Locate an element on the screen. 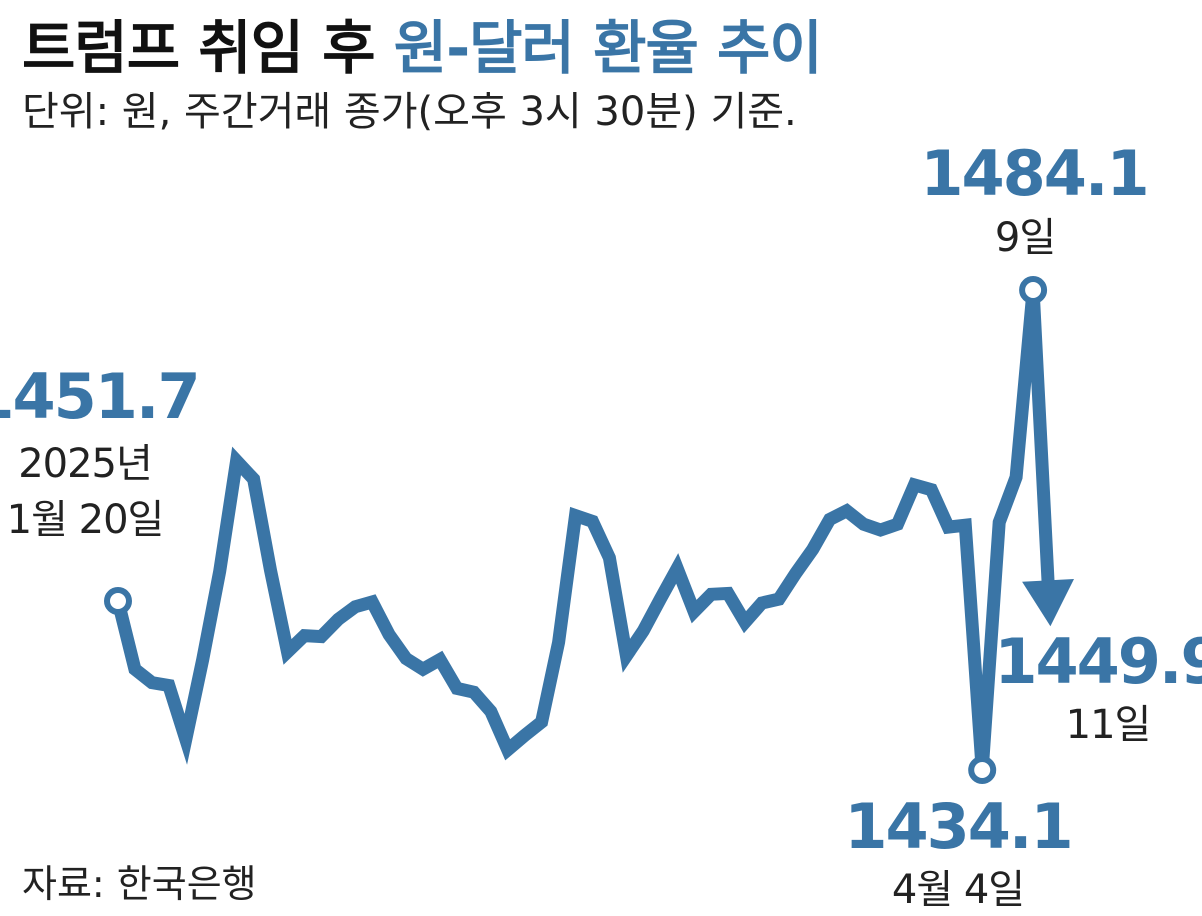  arrow-head-icon is located at coordinates (1048, 603).